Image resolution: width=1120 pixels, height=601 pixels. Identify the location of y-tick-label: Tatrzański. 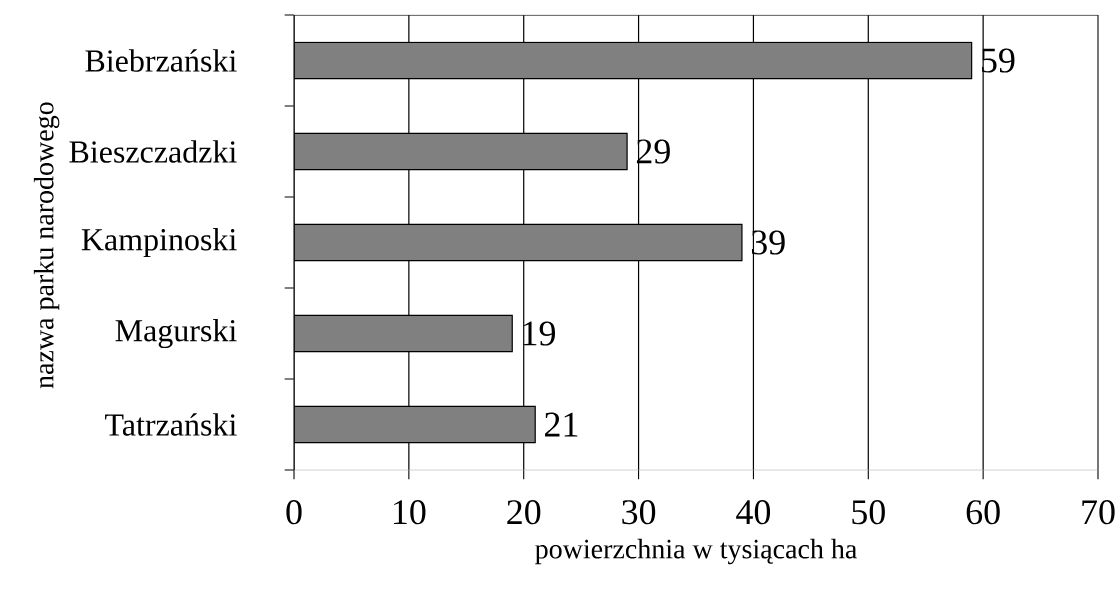
(171, 424).